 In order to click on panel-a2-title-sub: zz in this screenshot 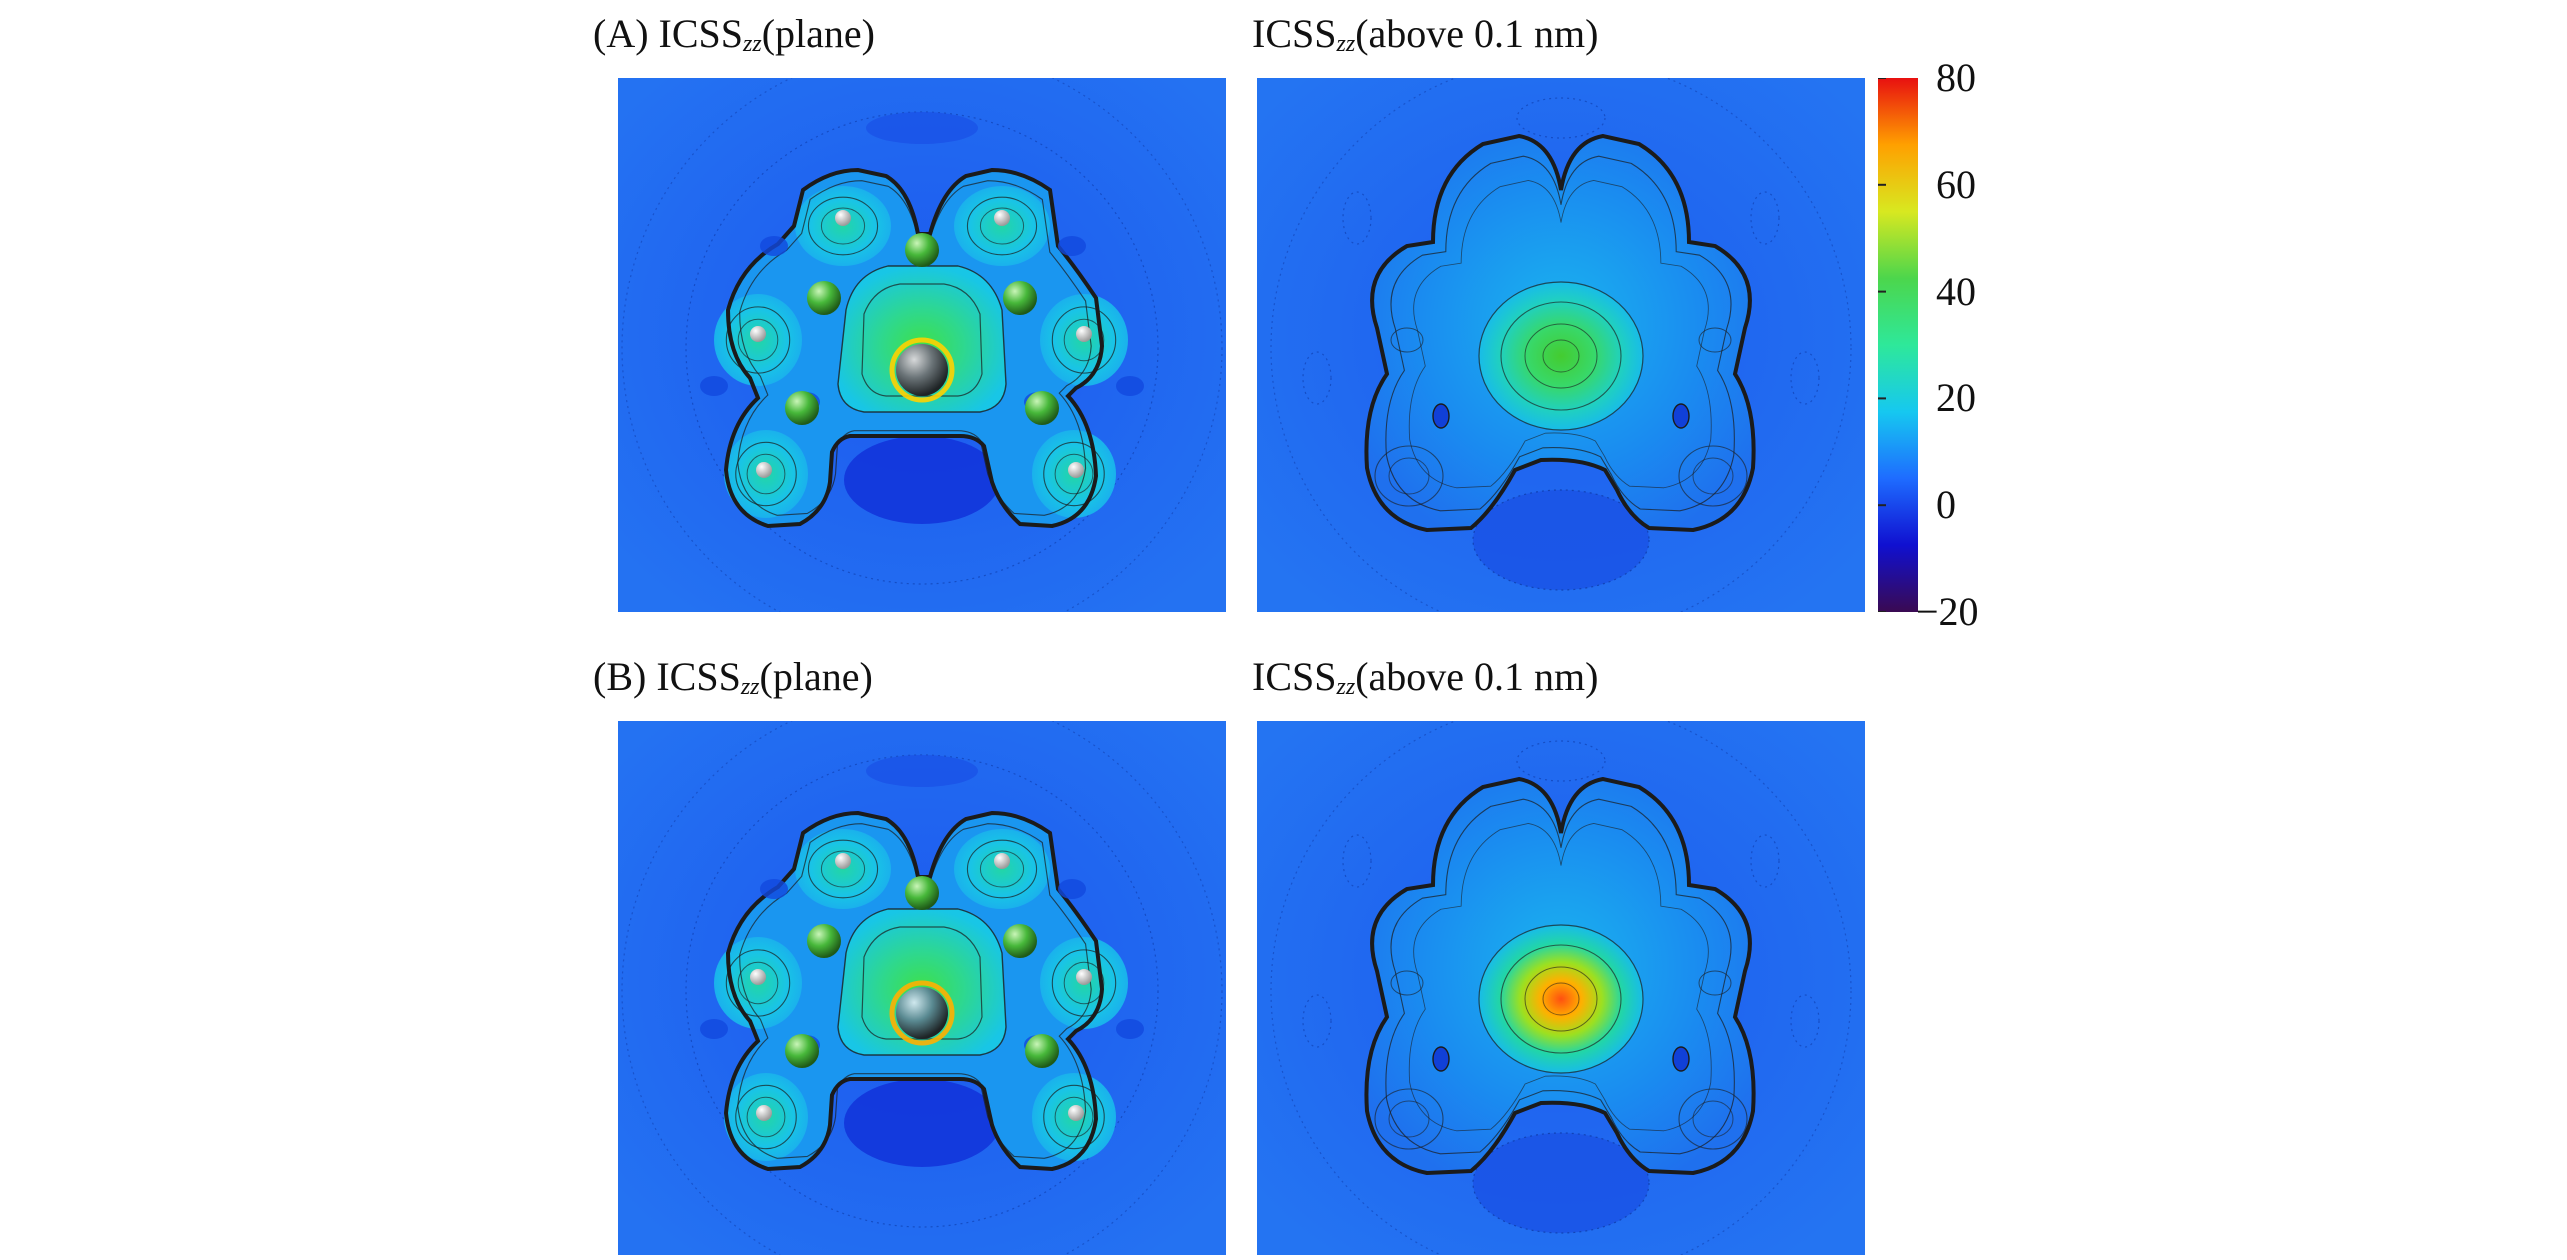, I will do `click(1346, 44)`.